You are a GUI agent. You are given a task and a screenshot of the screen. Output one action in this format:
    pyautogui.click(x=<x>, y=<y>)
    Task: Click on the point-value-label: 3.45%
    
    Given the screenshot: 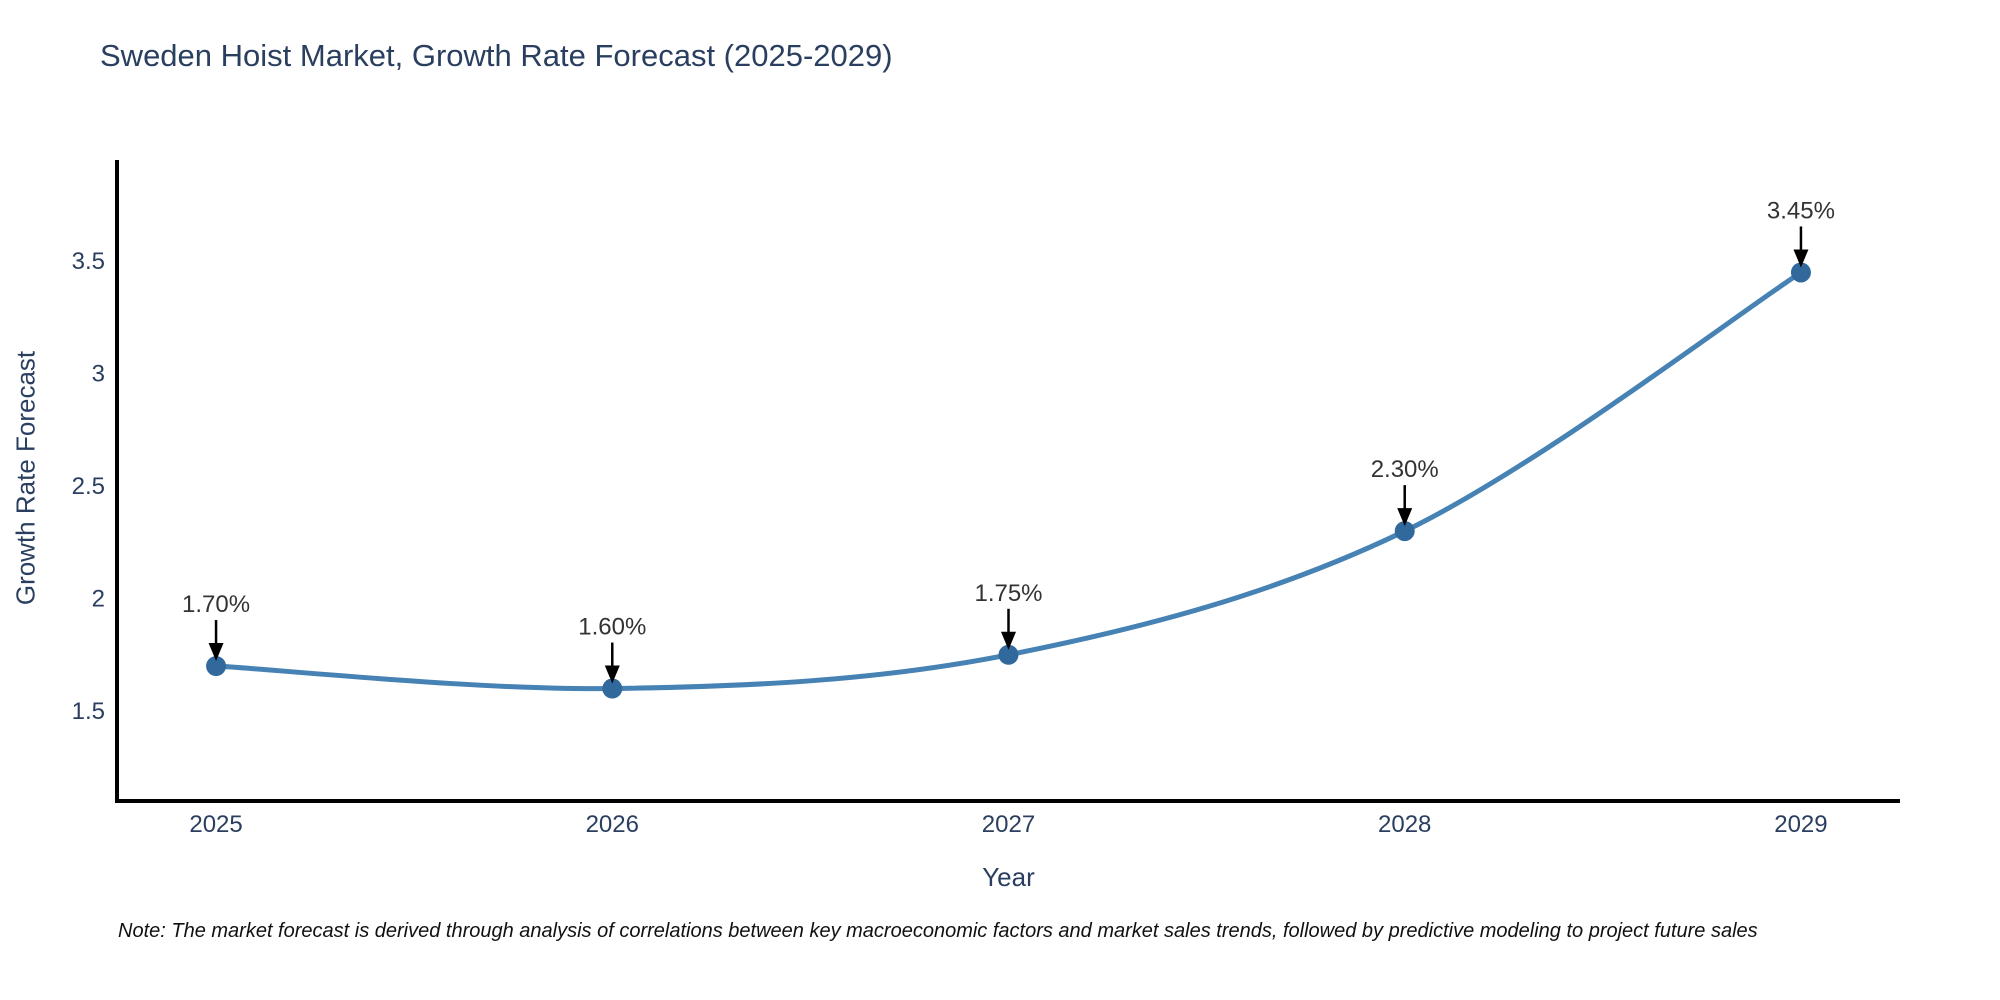 What is the action you would take?
    pyautogui.click(x=1801, y=210)
    